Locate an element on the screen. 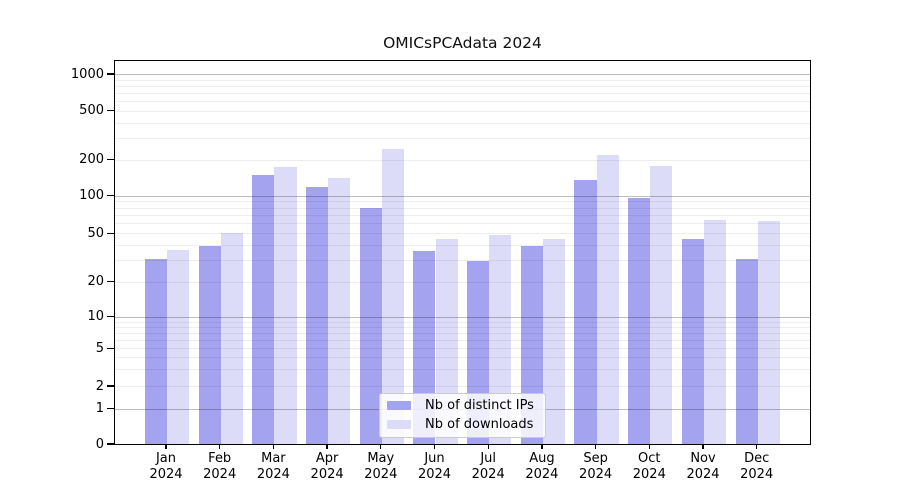 This screenshot has width=900, height=500. bar-ips-nov is located at coordinates (692, 341).